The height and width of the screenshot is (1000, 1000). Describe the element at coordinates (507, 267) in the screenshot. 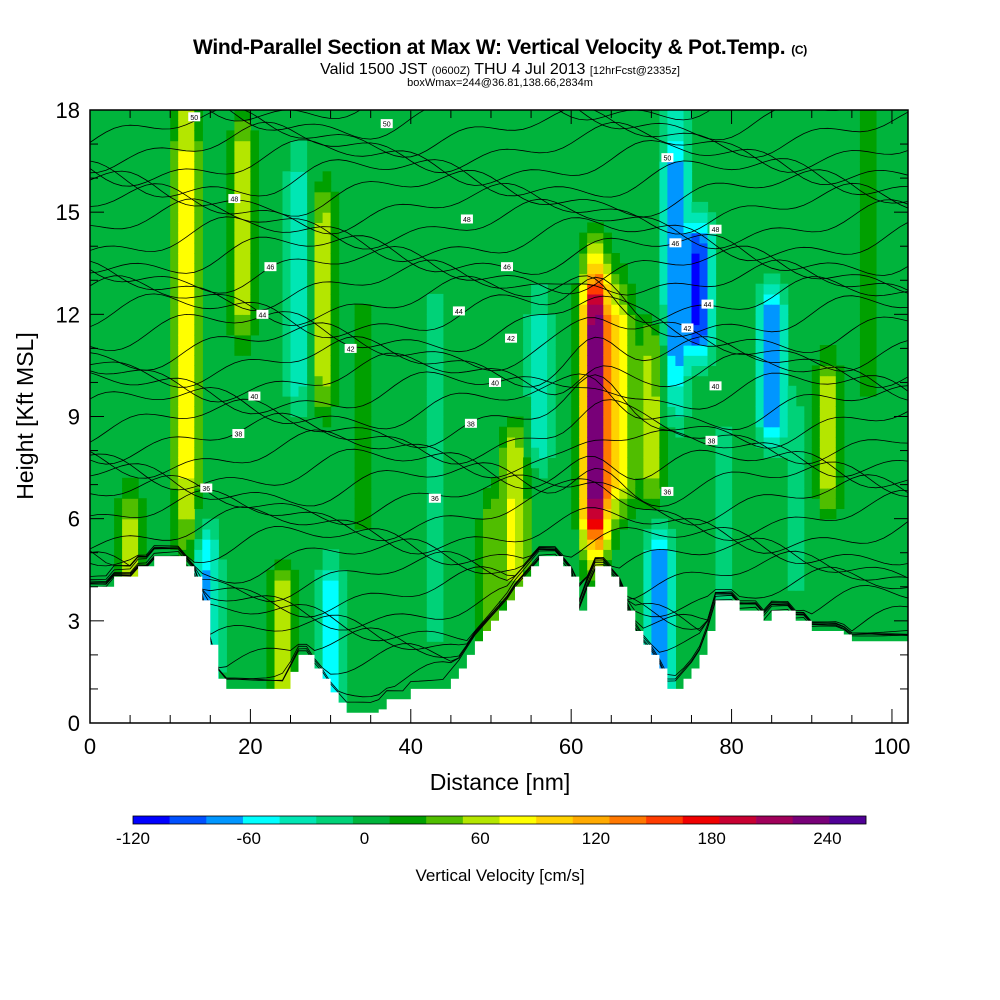

I see `theta-label-bg` at that location.